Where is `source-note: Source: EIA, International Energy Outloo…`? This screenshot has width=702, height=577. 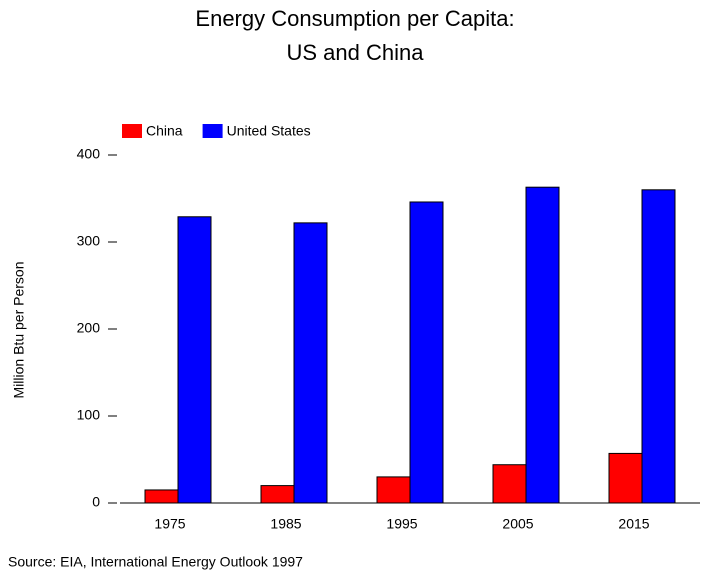 source-note: Source: EIA, International Energy Outloo… is located at coordinates (155, 562).